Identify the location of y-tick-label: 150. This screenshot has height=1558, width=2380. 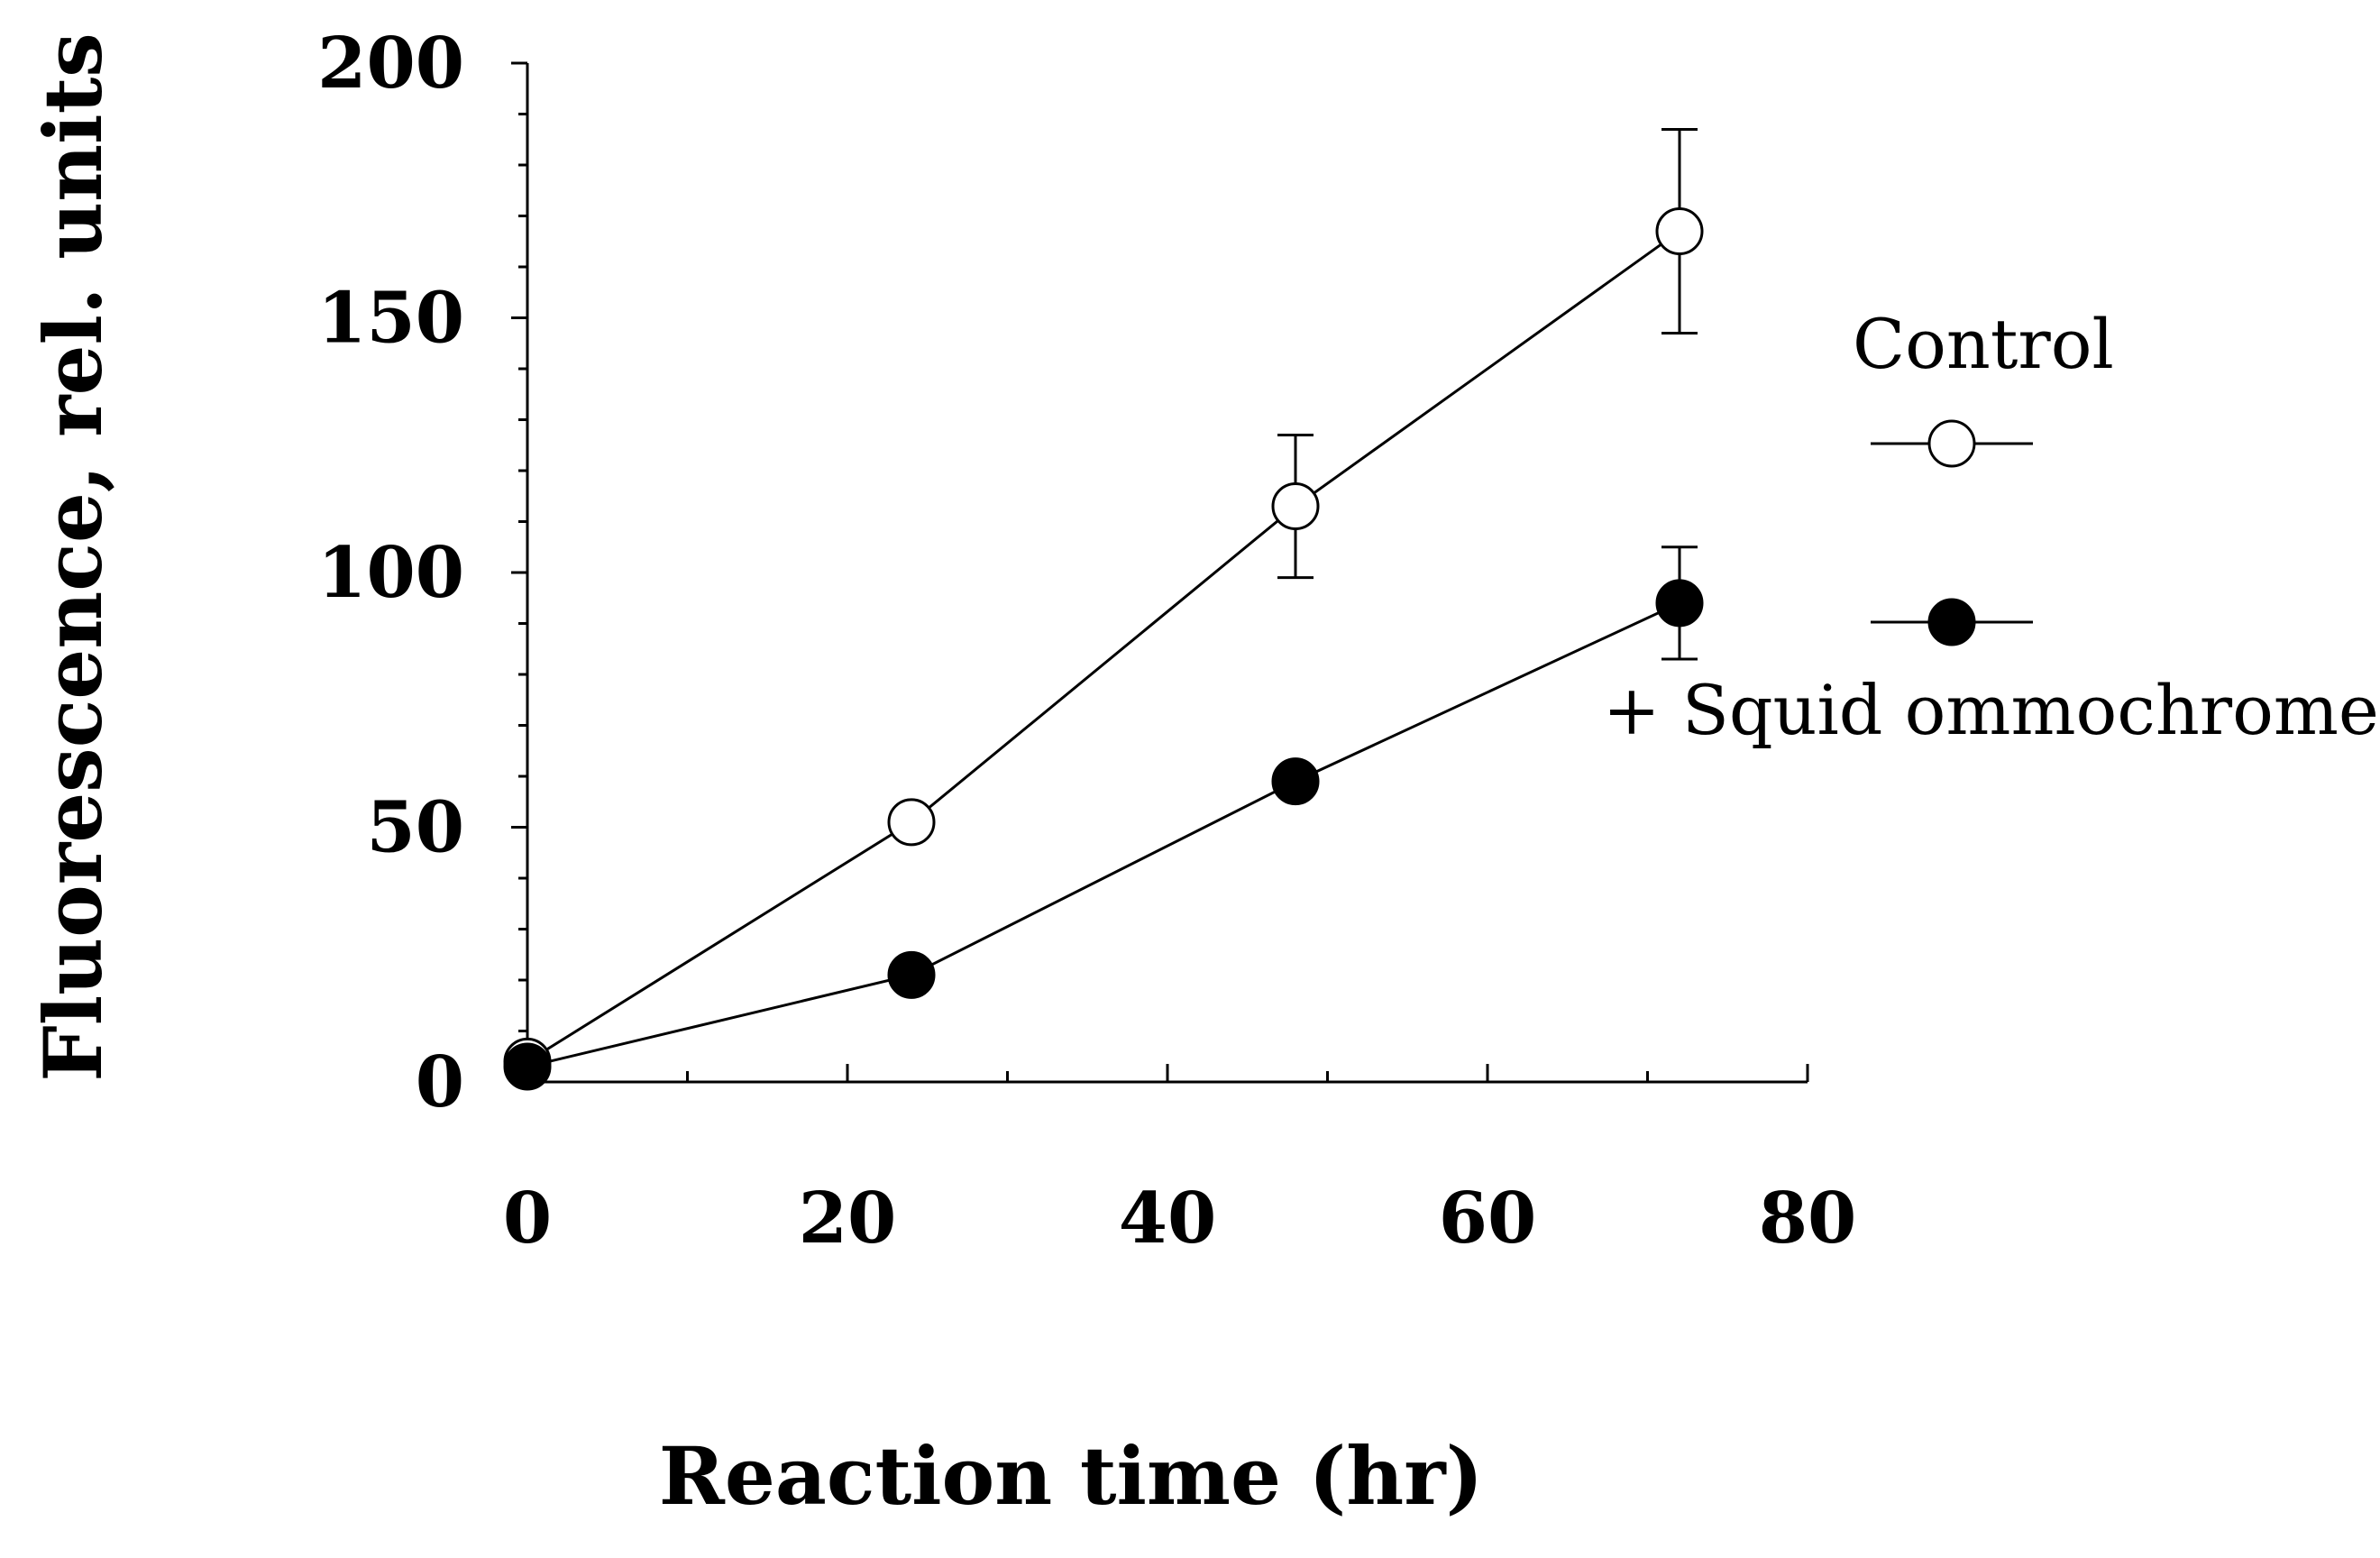
(390, 319).